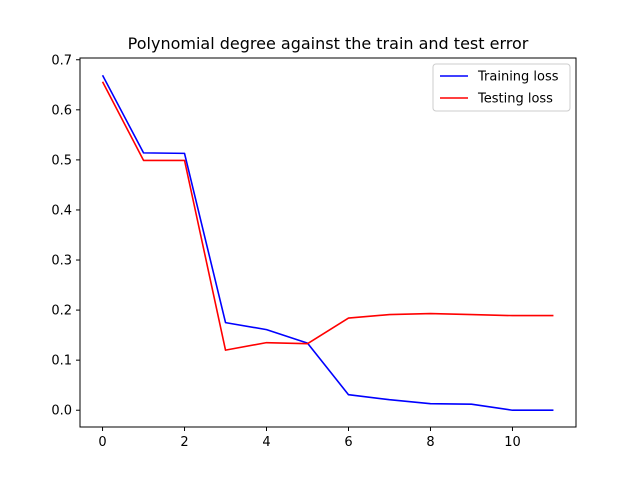 Image resolution: width=640 pixels, height=484 pixels. What do you see at coordinates (348, 442) in the screenshot?
I see `x-tick-label: 6` at bounding box center [348, 442].